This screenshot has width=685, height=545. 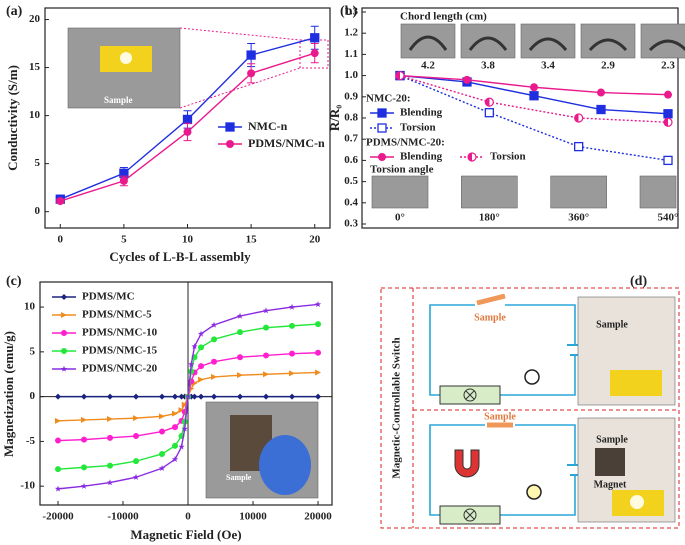 I want to click on legend-label: Torsion, so click(x=508, y=157).